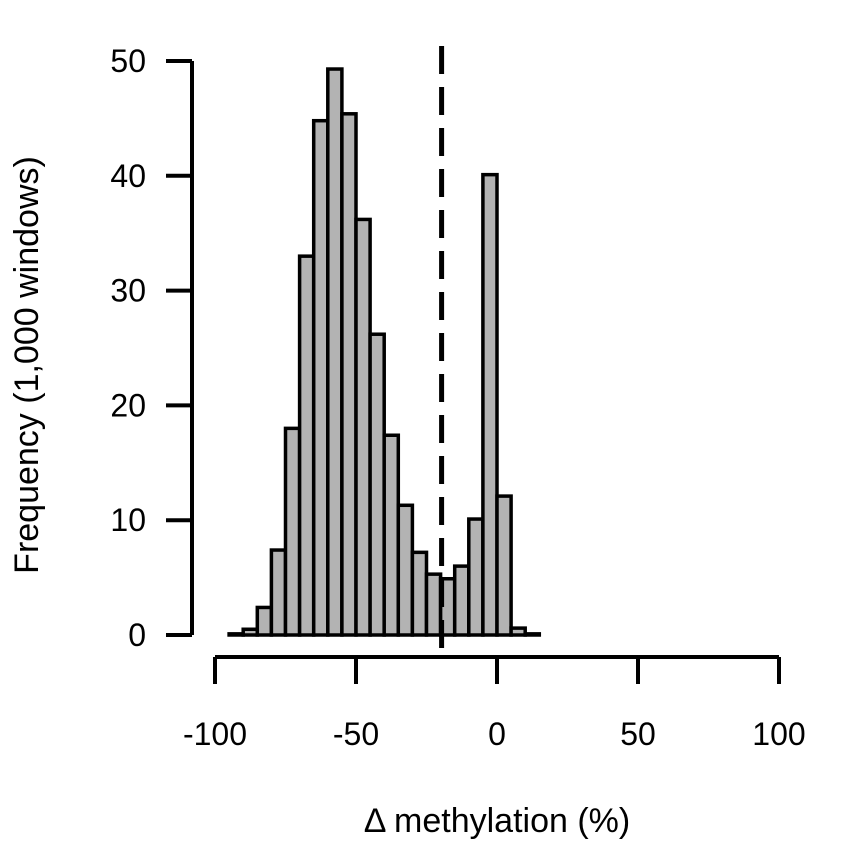 This screenshot has width=850, height=850. What do you see at coordinates (128, 520) in the screenshot?
I see `y-tick-label: 10` at bounding box center [128, 520].